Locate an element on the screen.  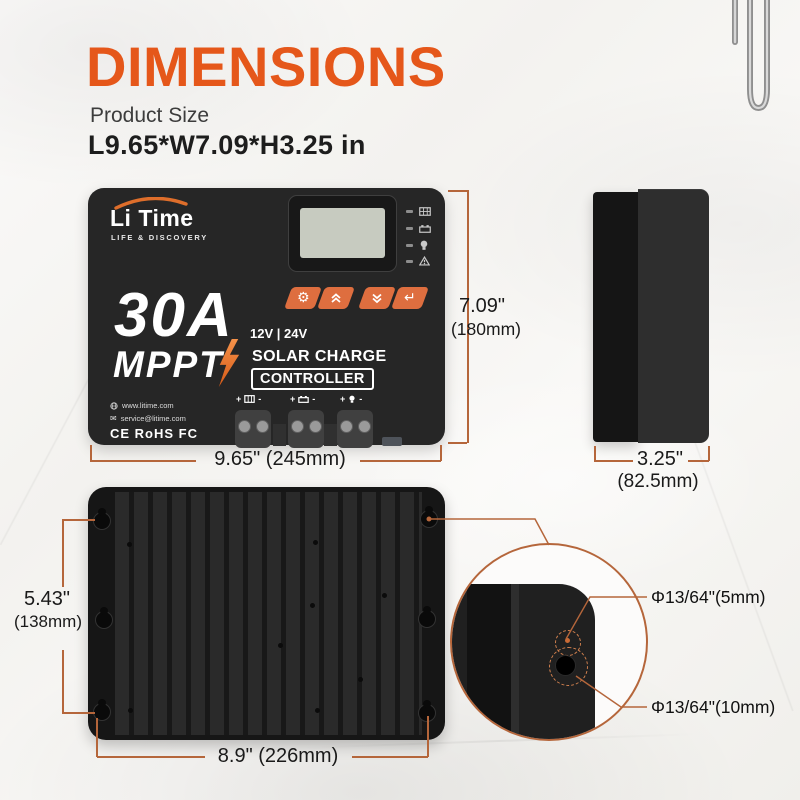
email-row: ✉ service@litime.com is located at coordinates (148, 418).